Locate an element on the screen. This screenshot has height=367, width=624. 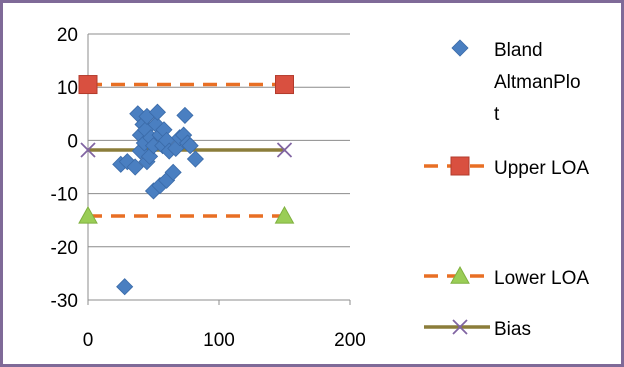
x-tick-label: 200 is located at coordinates (350, 340).